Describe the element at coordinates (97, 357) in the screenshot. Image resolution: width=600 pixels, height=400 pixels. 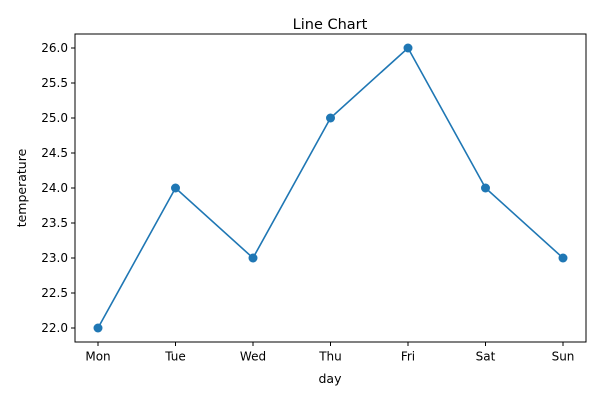
I see `x-tick-label: Mon` at that location.